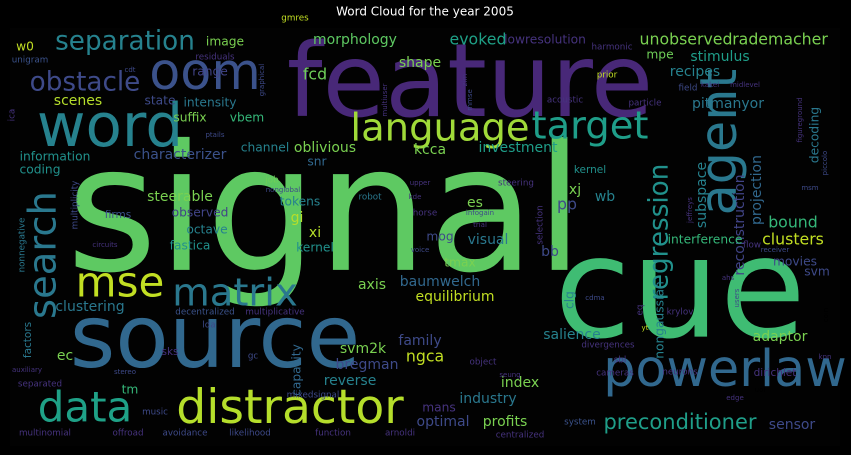 This screenshot has width=851, height=455. Describe the element at coordinates (425, 12) in the screenshot. I see `chart-title: Word Cloud for the year 2005` at that location.